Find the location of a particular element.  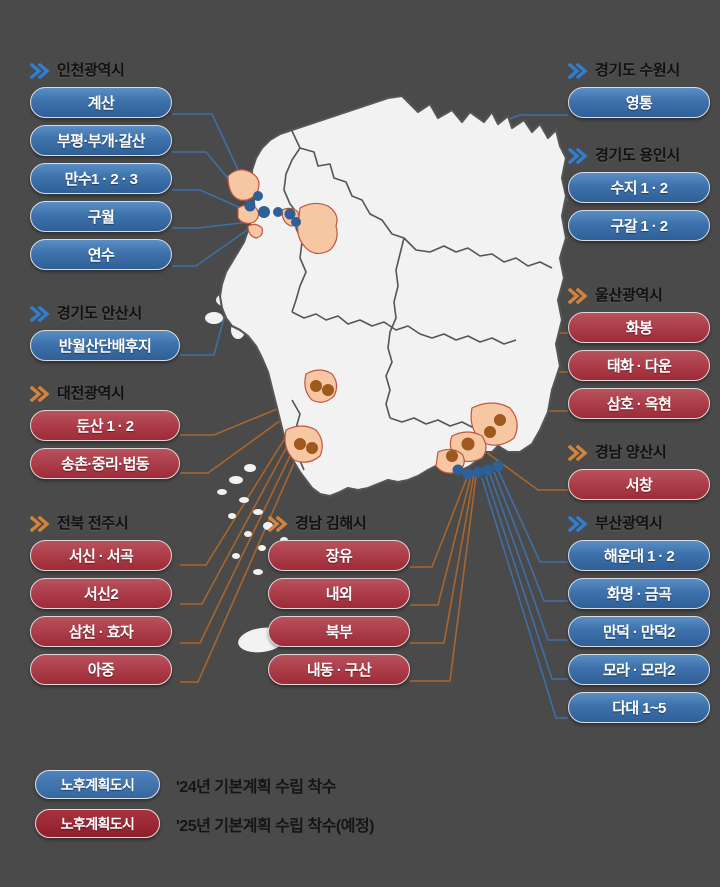

group-yongin: 경기도 용인시 수지 1 · 2 구갈 1 · 2 is located at coordinates (639, 196).